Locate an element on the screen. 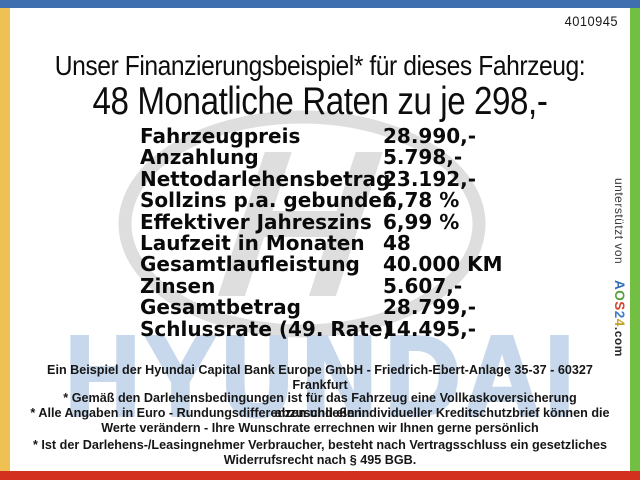 This screenshot has height=480, width=640. table-row: Nettodarlehensbetrag 23.192,- is located at coordinates (370, 178).